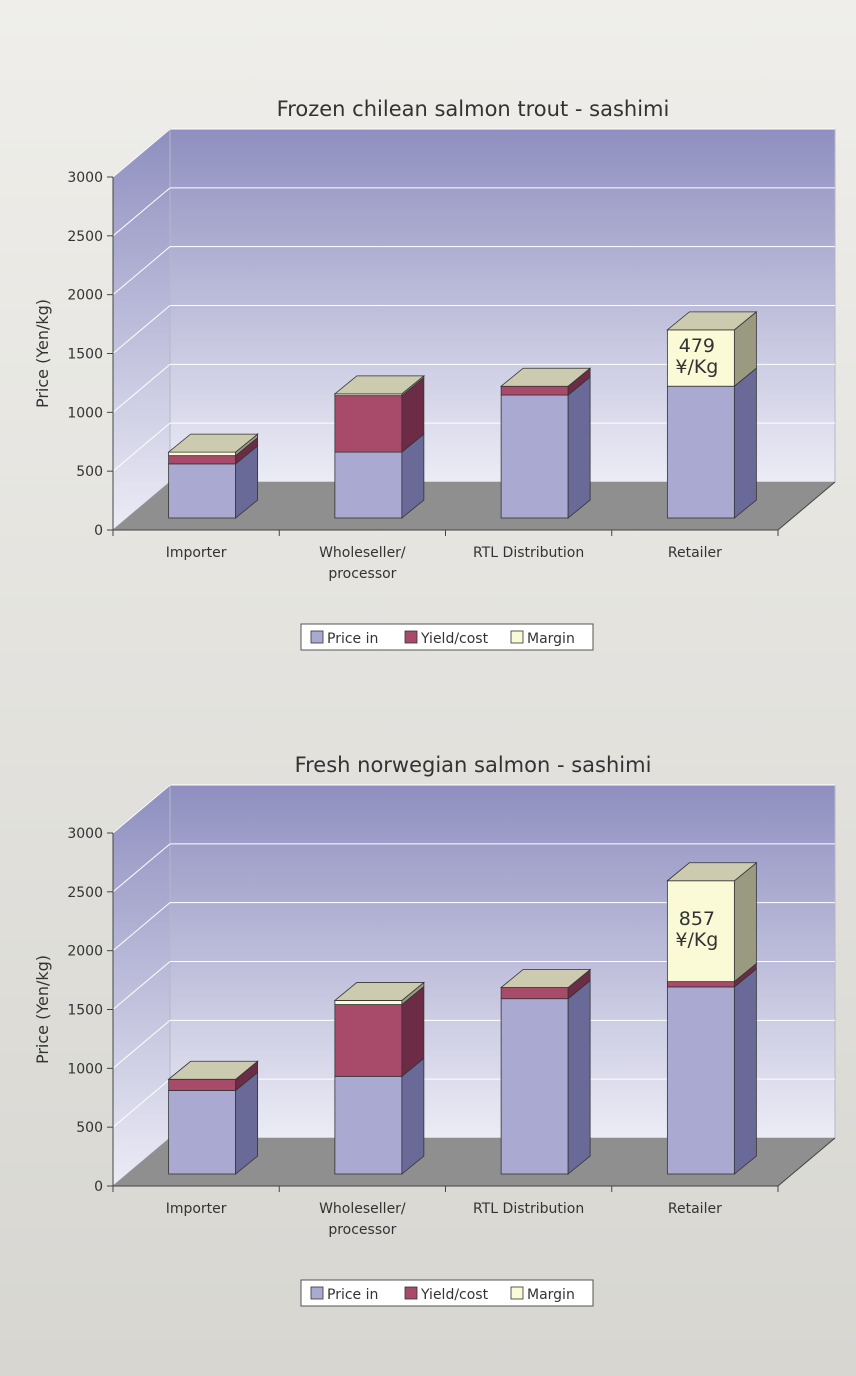 This screenshot has width=856, height=1376. What do you see at coordinates (473, 109) in the screenshot?
I see `chart-title: Frozen chilean salmon trout - sashimi` at bounding box center [473, 109].